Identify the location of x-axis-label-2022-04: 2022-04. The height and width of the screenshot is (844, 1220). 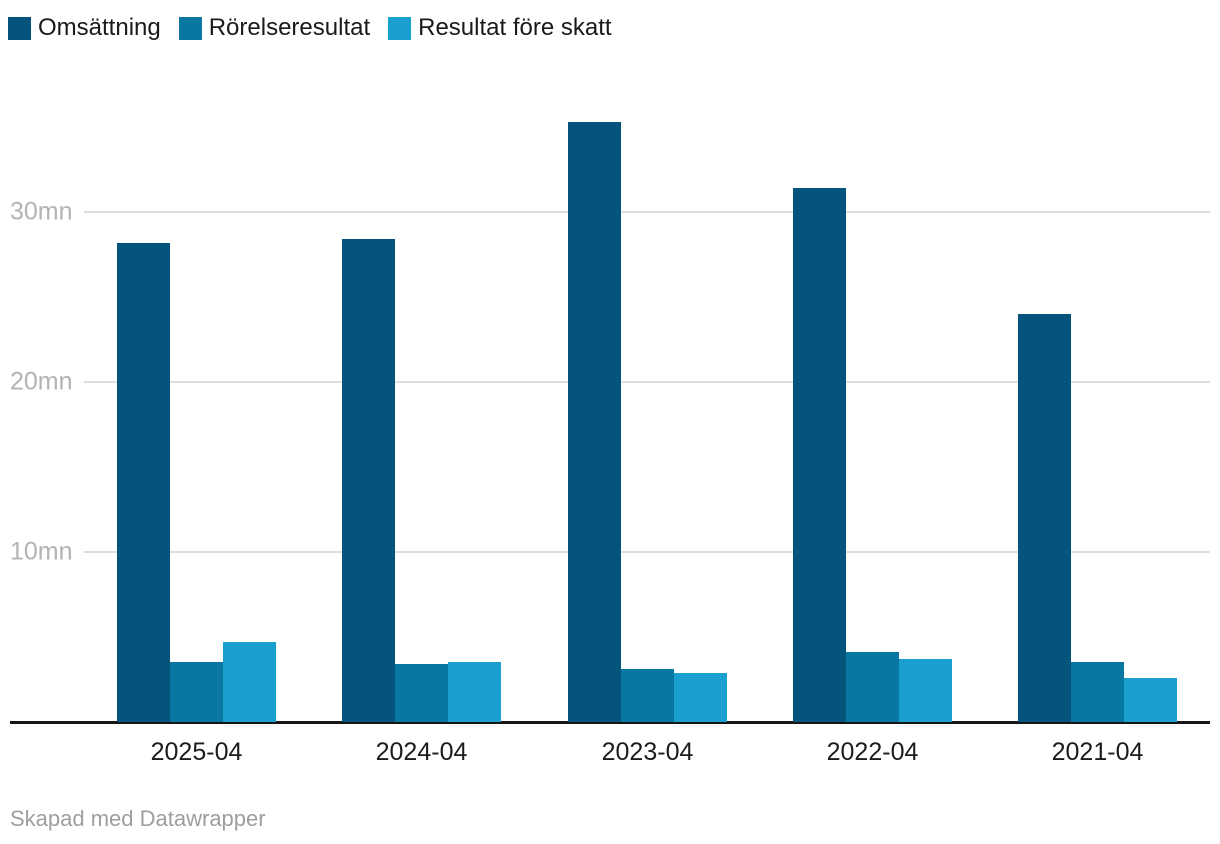
(872, 752).